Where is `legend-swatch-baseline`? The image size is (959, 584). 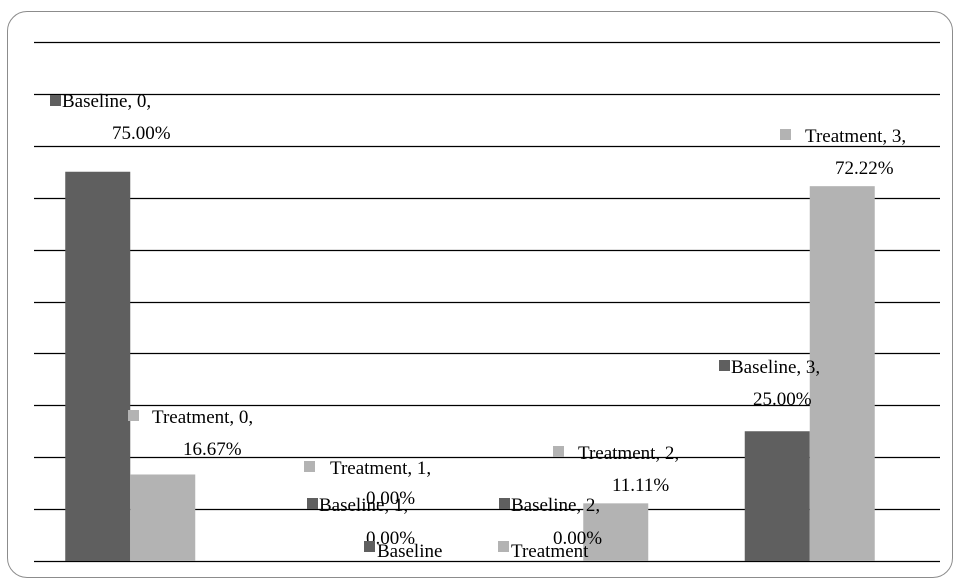
legend-swatch-baseline is located at coordinates (369, 546).